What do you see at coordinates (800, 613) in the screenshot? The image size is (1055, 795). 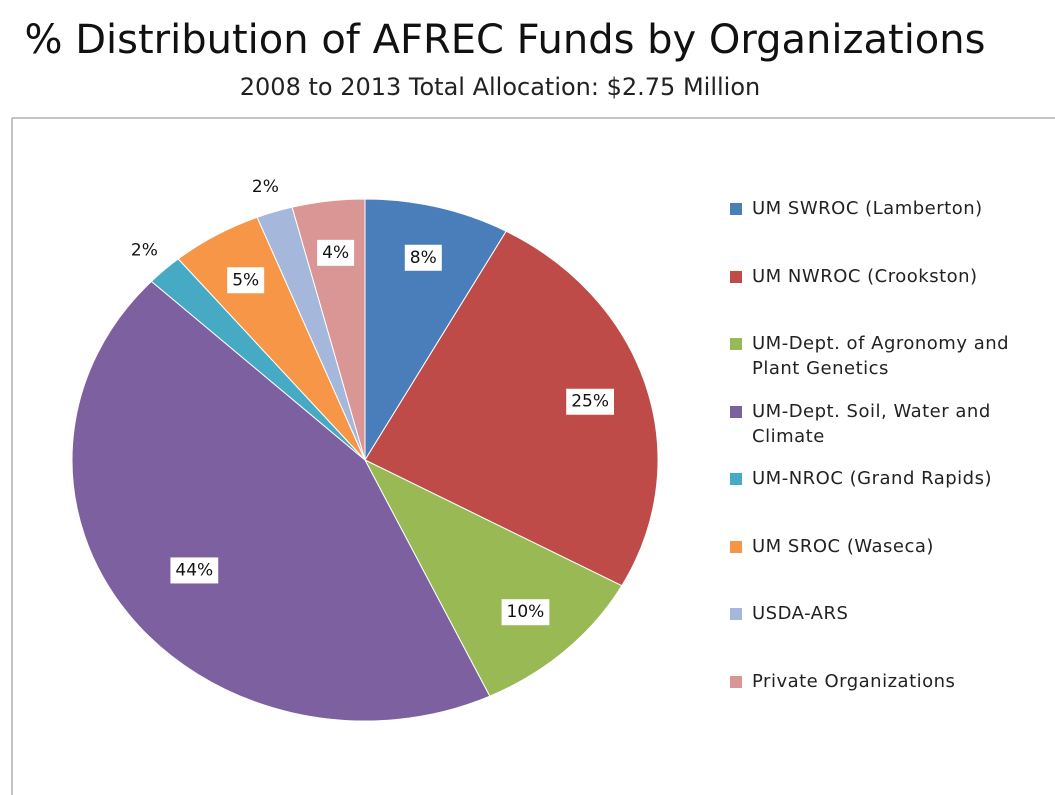 I see `legend-label: USDA-ARS` at bounding box center [800, 613].